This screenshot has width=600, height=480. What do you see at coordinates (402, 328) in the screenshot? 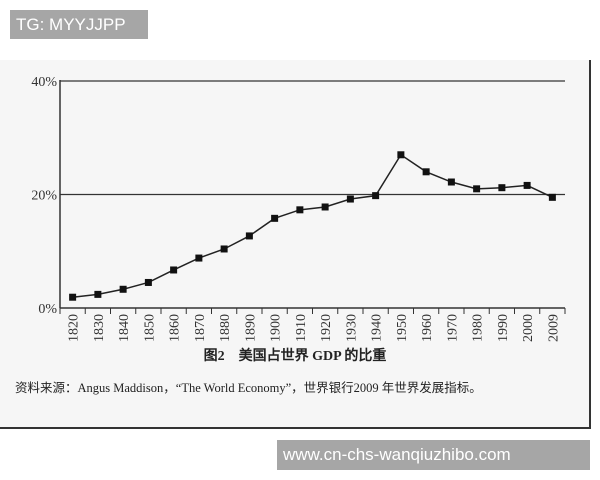
I see `x-tick-label: 1950` at bounding box center [402, 328].